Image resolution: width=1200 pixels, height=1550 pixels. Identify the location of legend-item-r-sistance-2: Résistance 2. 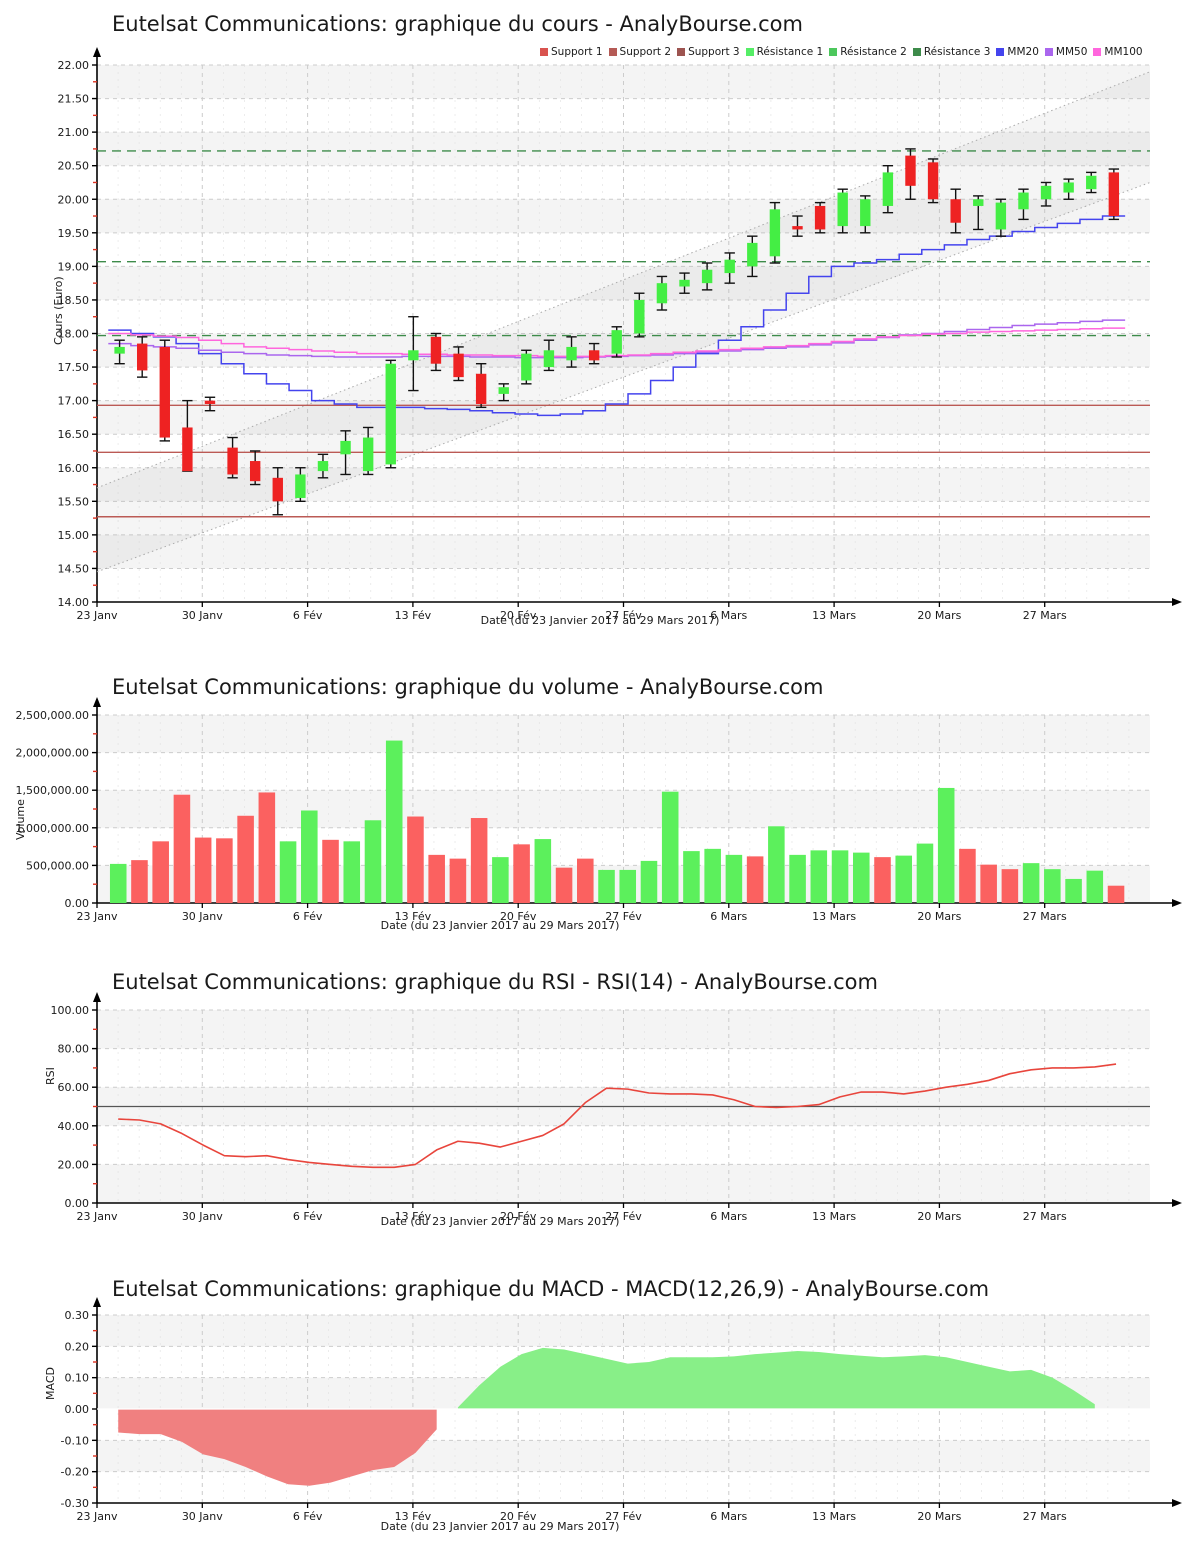
(868, 52).